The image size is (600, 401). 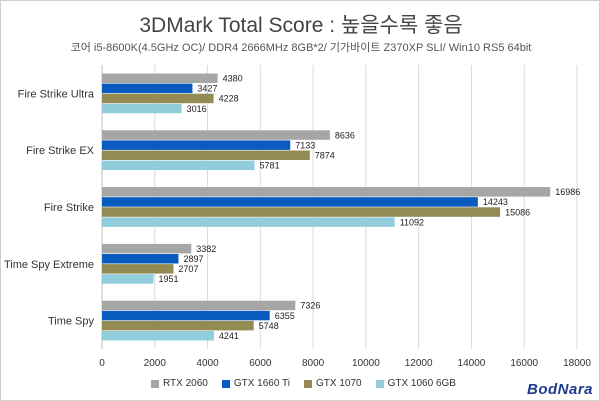 I want to click on legend-item-rtx-2060: RTX 2060, so click(x=179, y=383).